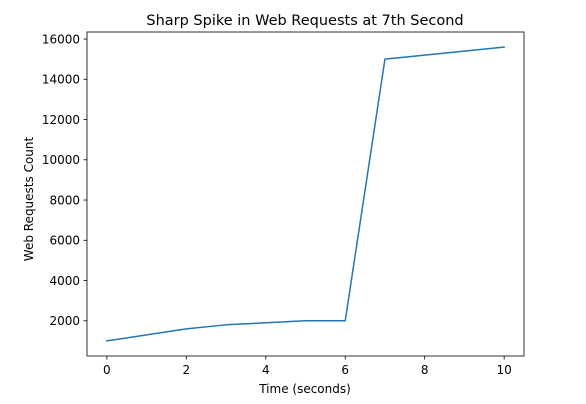  What do you see at coordinates (61, 39) in the screenshot?
I see `y-tick-label: 16000` at bounding box center [61, 39].